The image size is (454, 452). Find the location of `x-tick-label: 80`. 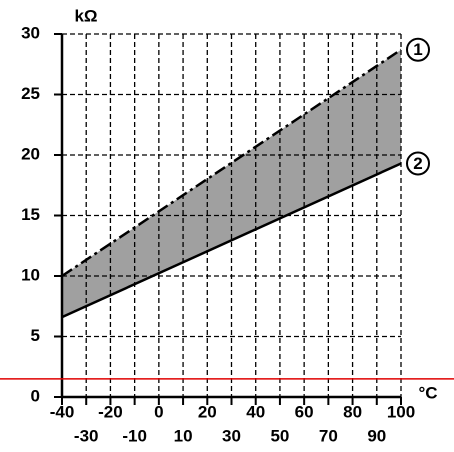

x-tick-label: 80 is located at coordinates (352, 411).